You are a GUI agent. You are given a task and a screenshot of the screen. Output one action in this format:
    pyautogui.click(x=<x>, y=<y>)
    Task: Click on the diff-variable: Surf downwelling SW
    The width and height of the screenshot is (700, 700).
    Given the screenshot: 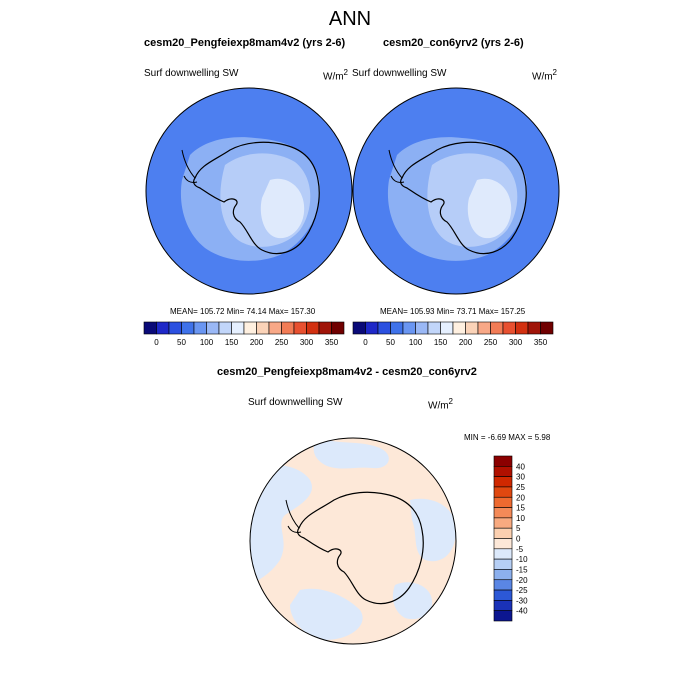 What is the action you would take?
    pyautogui.click(x=295, y=402)
    